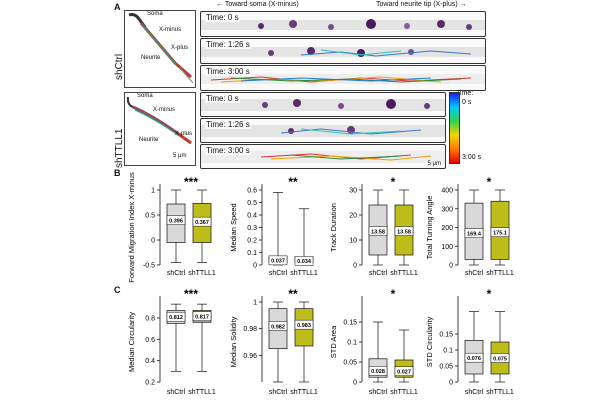 This screenshot has height=400, width=600. What do you see at coordinates (176, 349) in the screenshot?
I see `box-shctrl: 0.812 shCtrl` at bounding box center [176, 349].